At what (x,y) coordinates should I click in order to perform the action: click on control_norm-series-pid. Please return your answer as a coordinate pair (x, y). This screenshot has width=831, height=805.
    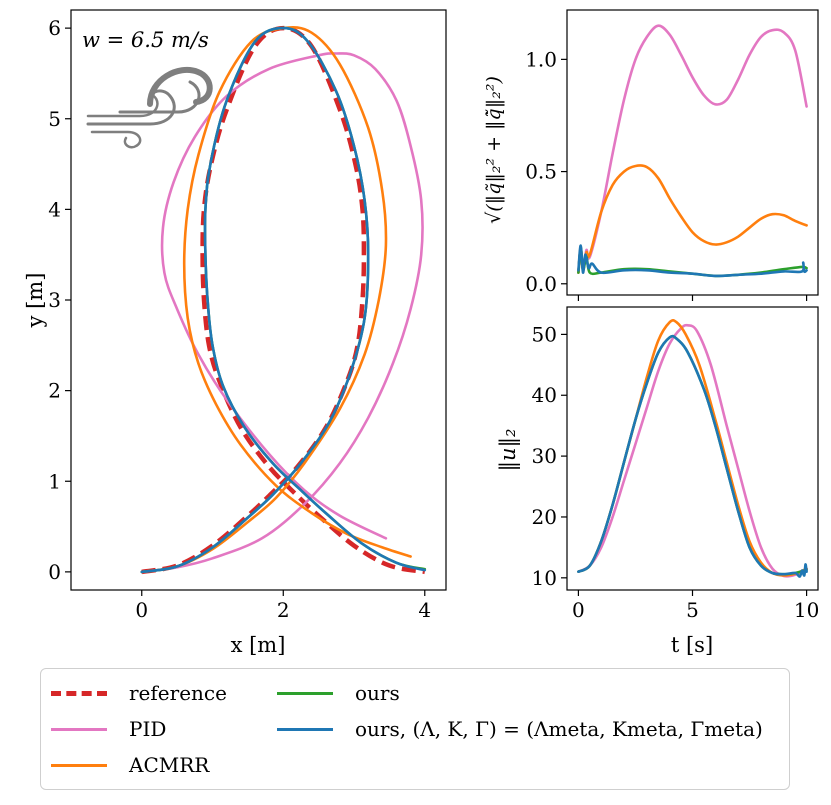
    Looking at the image, I should click on (692, 450).